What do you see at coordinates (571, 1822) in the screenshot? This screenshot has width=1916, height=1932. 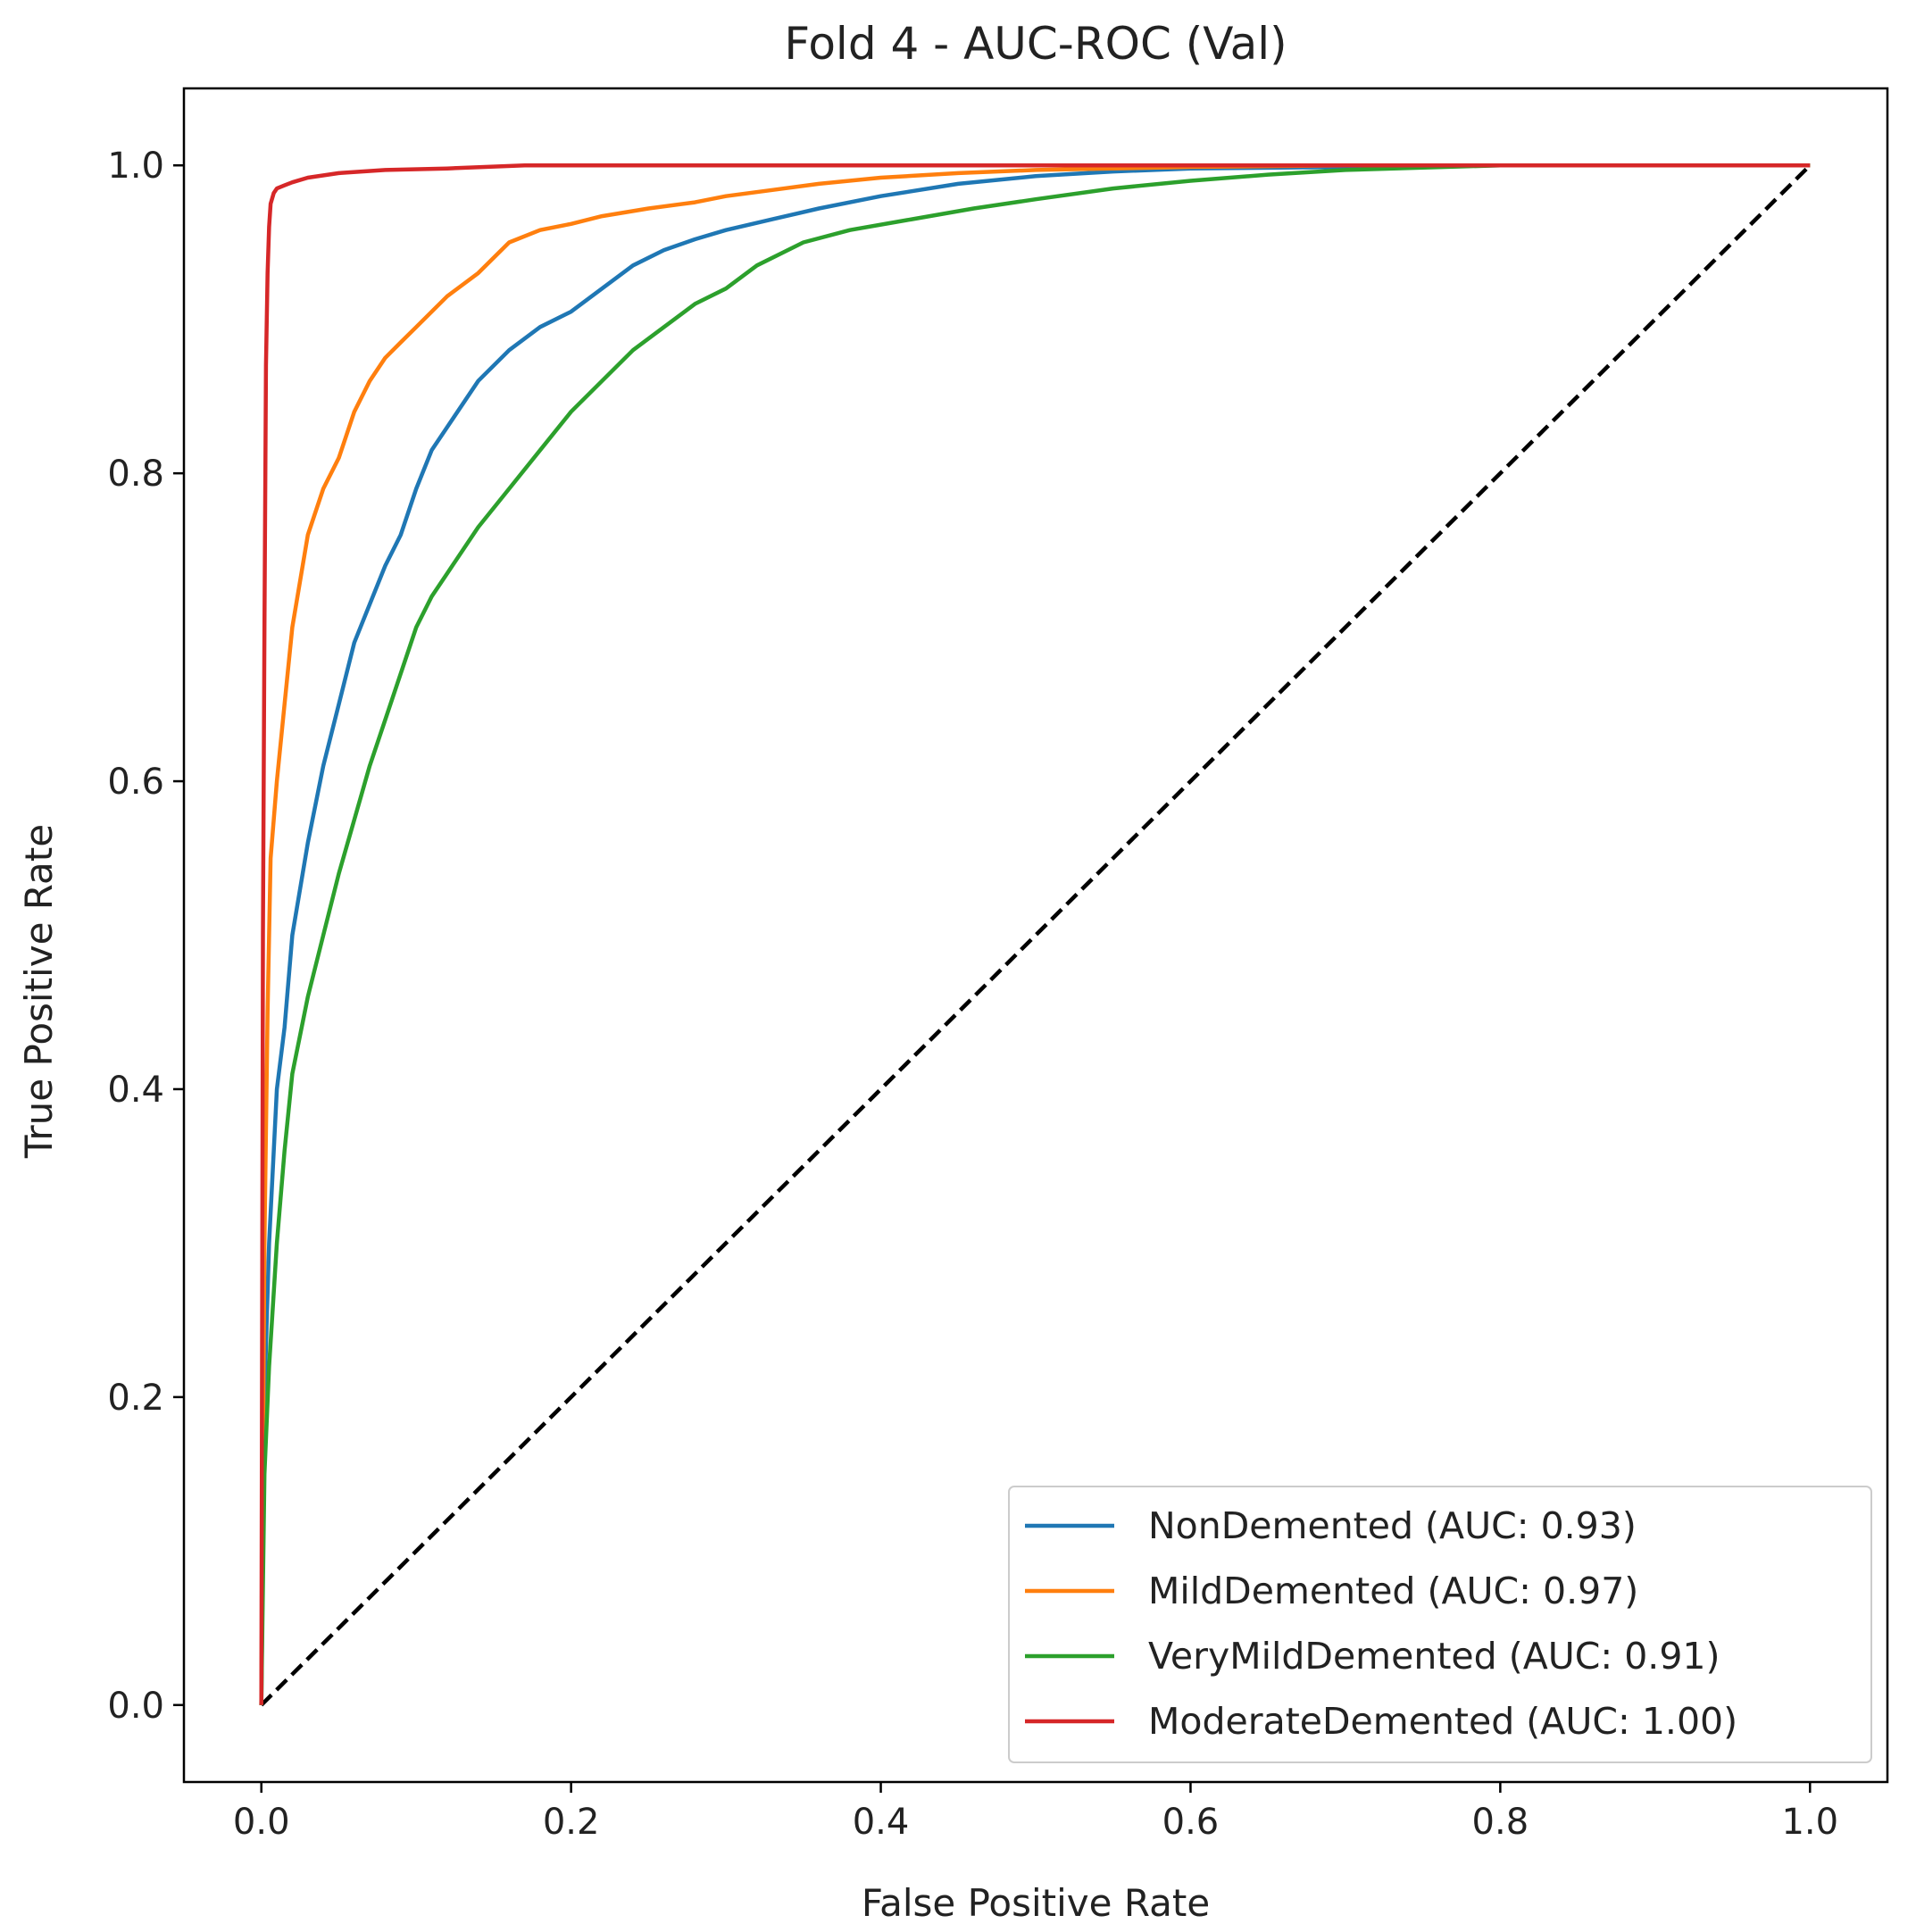 I see `x-tick-label: 0.2` at bounding box center [571, 1822].